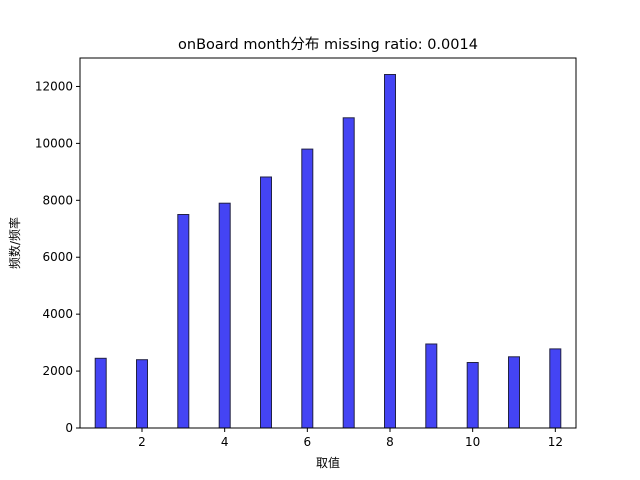 The height and width of the screenshot is (480, 640). Describe the element at coordinates (350, 438) in the screenshot. I see `x-axis: 2 4 6 8 10 12` at that location.